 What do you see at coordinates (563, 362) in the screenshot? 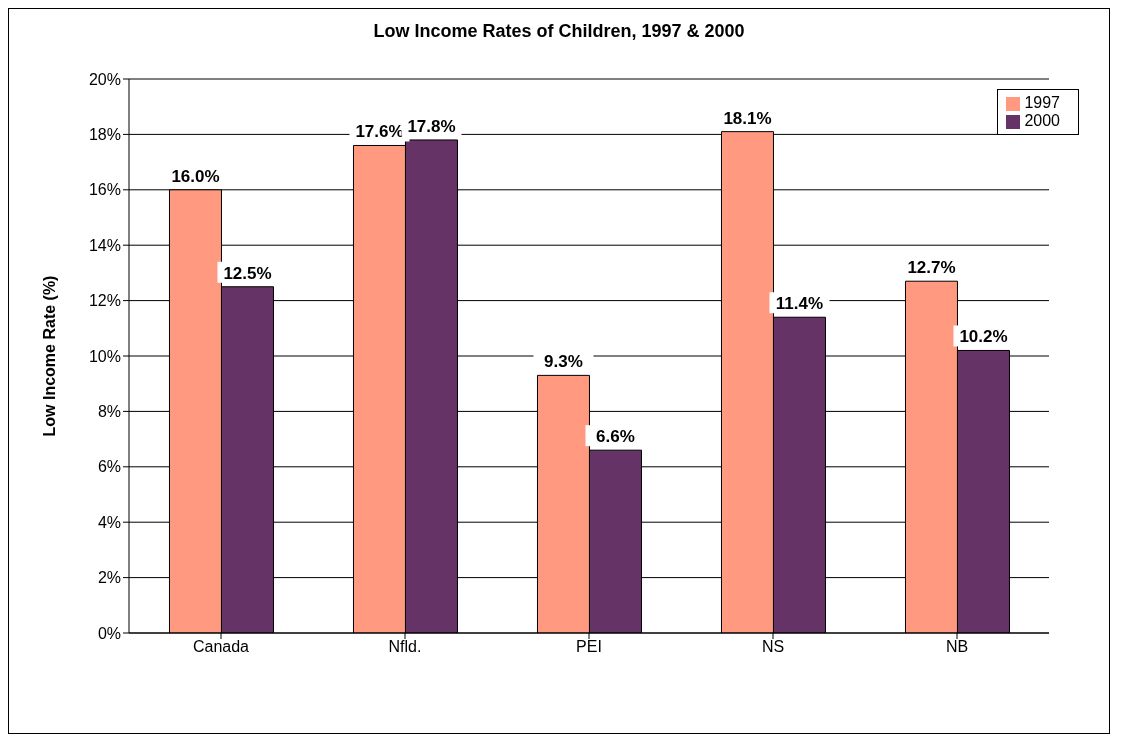
I see `data-label: 9.3%` at bounding box center [563, 362].